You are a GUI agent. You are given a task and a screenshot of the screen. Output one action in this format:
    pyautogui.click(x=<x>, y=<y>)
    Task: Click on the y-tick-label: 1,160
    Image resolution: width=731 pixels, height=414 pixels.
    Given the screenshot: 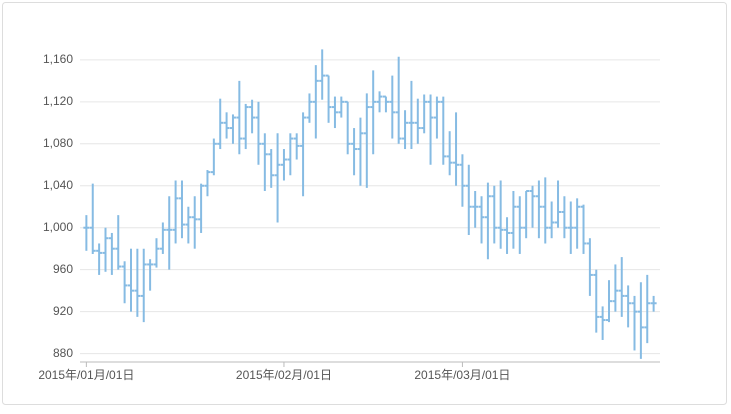 What is the action you would take?
    pyautogui.click(x=58, y=59)
    